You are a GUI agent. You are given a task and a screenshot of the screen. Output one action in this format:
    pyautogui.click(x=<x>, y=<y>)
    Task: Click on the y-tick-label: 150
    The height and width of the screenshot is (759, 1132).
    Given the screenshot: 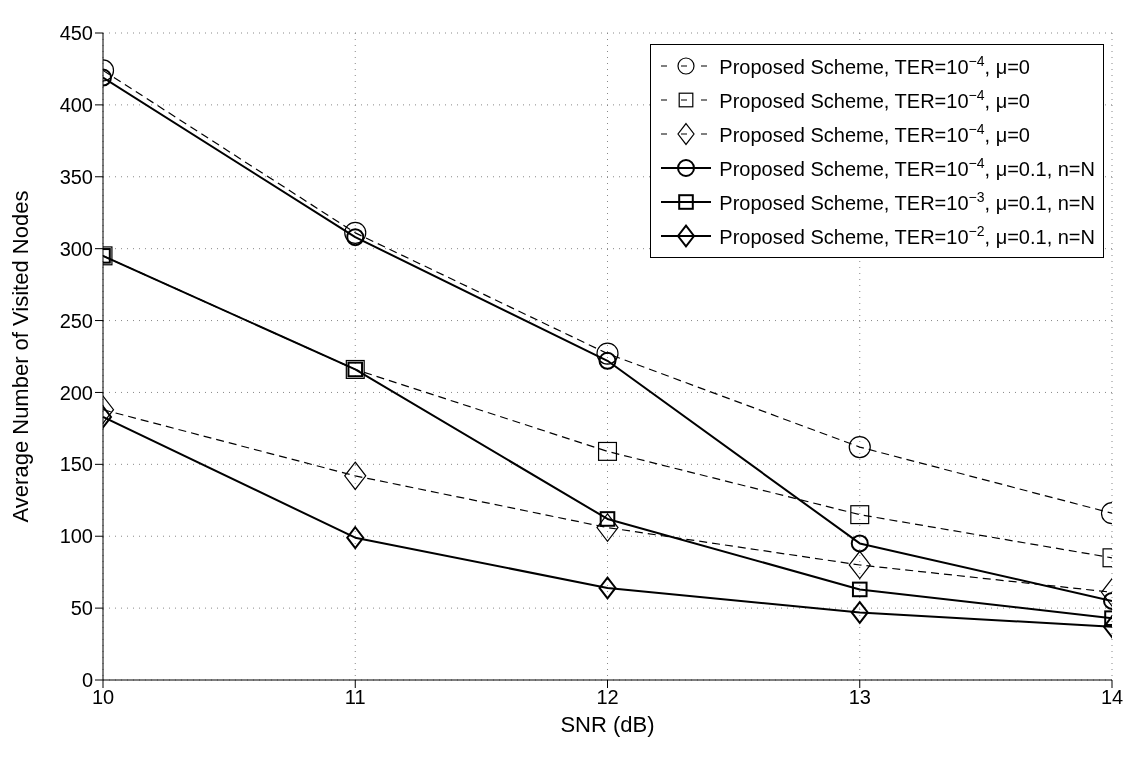 What is the action you would take?
    pyautogui.click(x=76, y=464)
    